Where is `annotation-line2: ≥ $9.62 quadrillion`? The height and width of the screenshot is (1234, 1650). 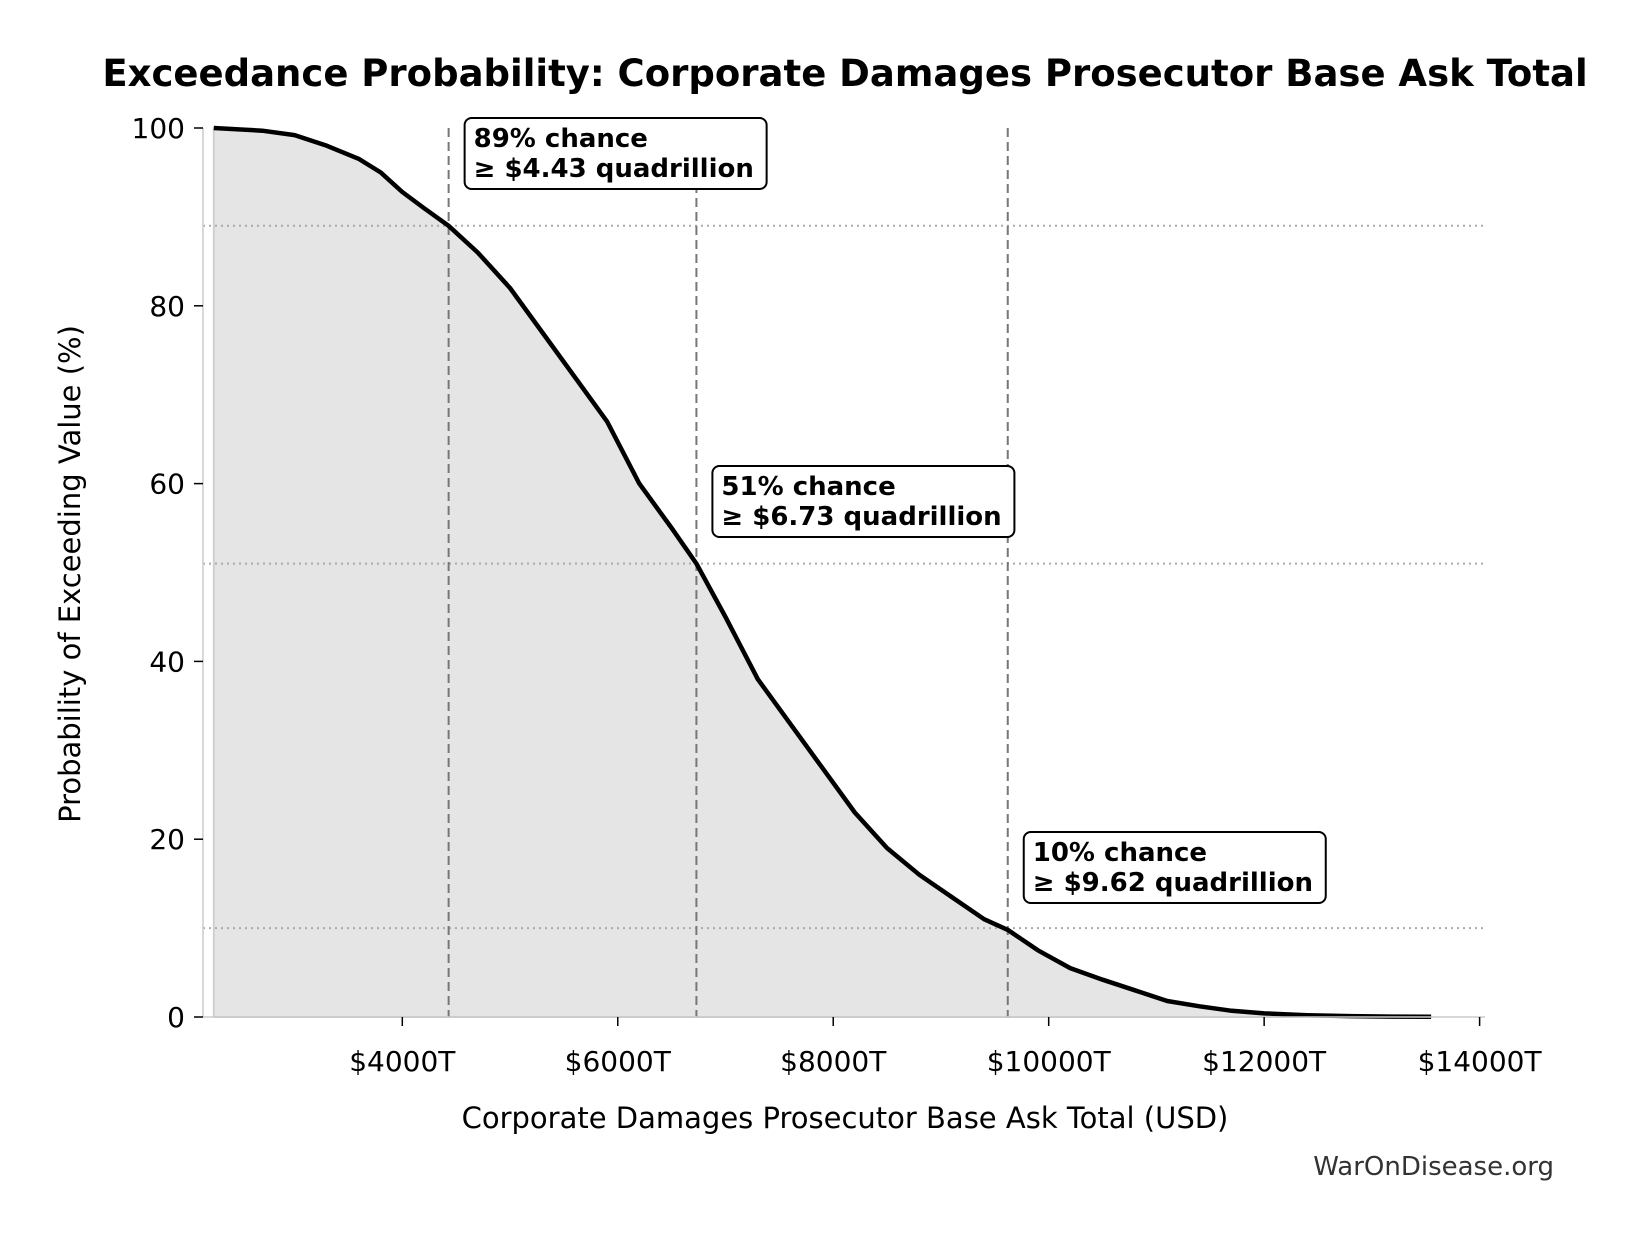
annotation-line2: ≥ $9.62 quadrillion is located at coordinates (1173, 883).